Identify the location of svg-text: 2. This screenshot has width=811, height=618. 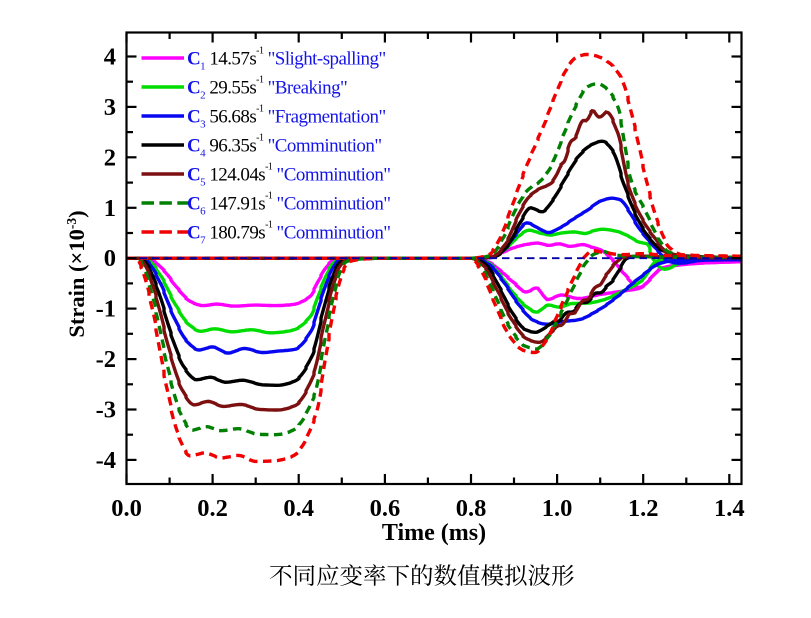
(110, 157).